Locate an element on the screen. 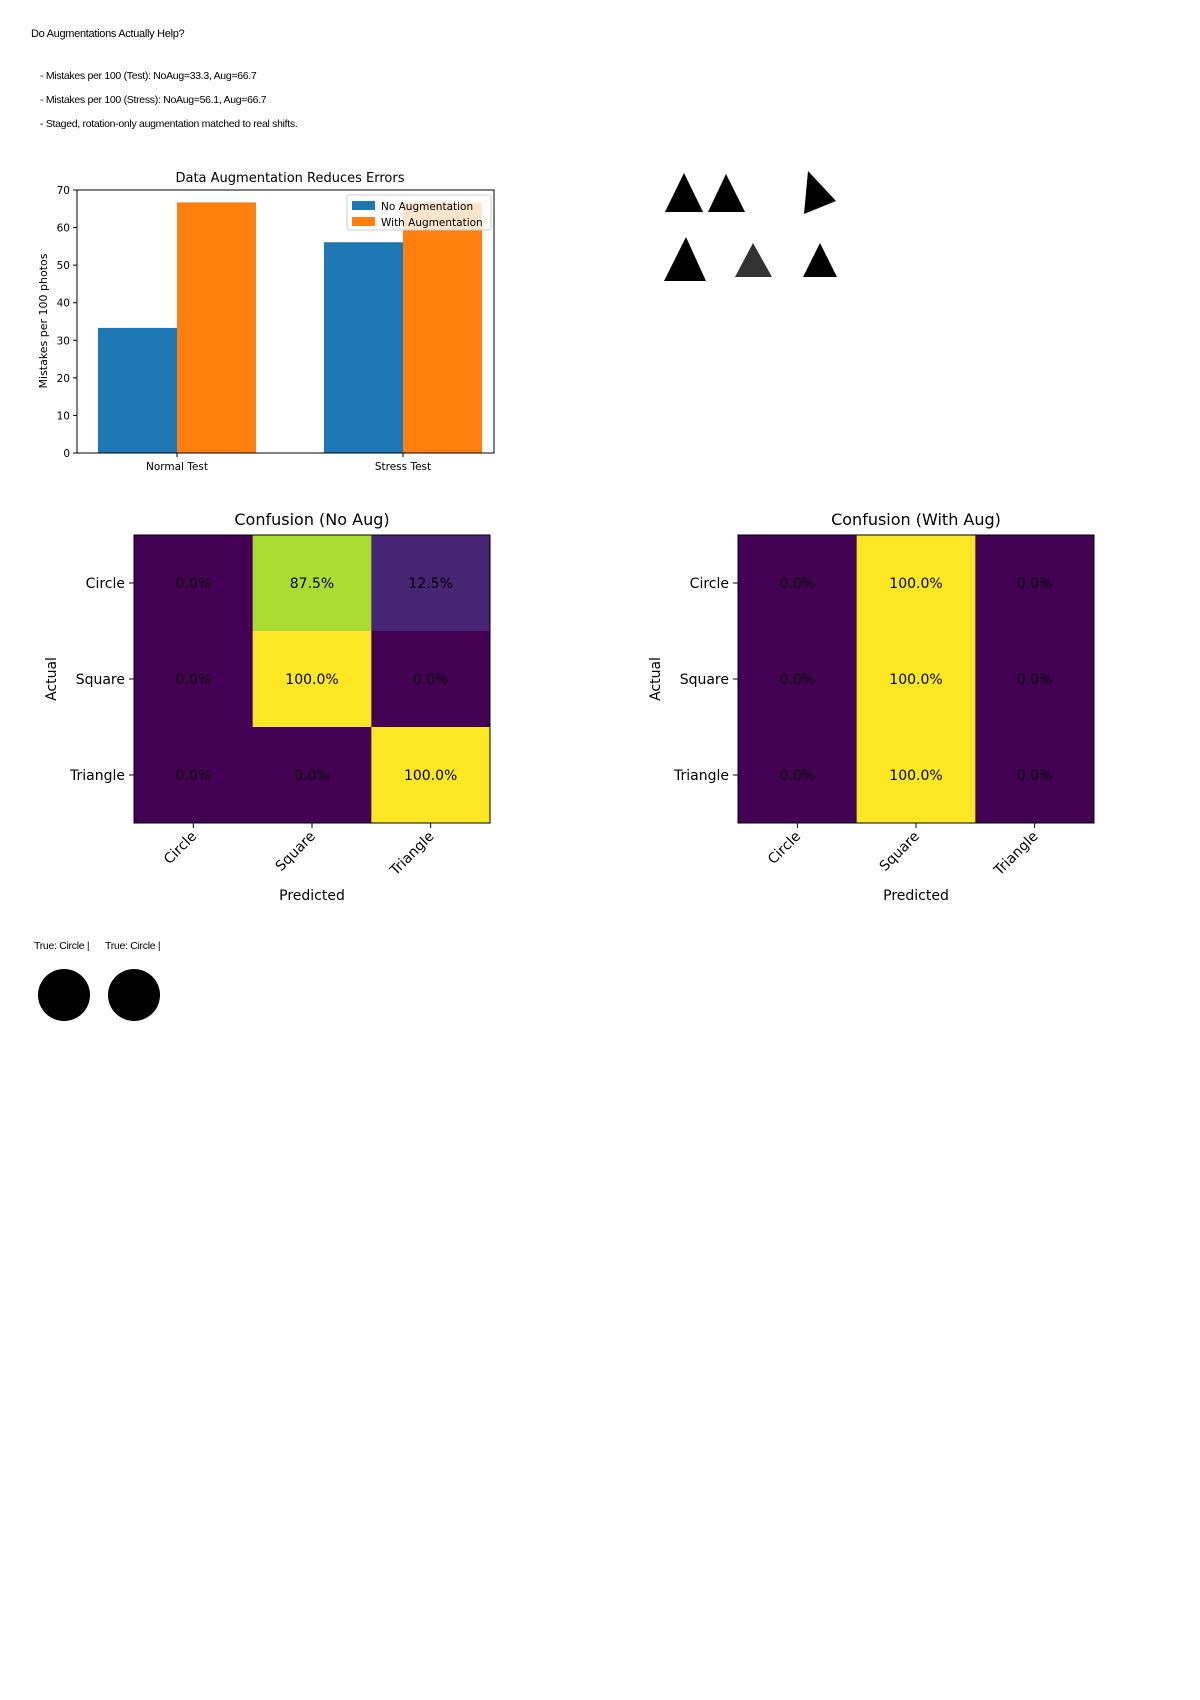  cm-no-aug-cell-circle-triangle is located at coordinates (431, 583).